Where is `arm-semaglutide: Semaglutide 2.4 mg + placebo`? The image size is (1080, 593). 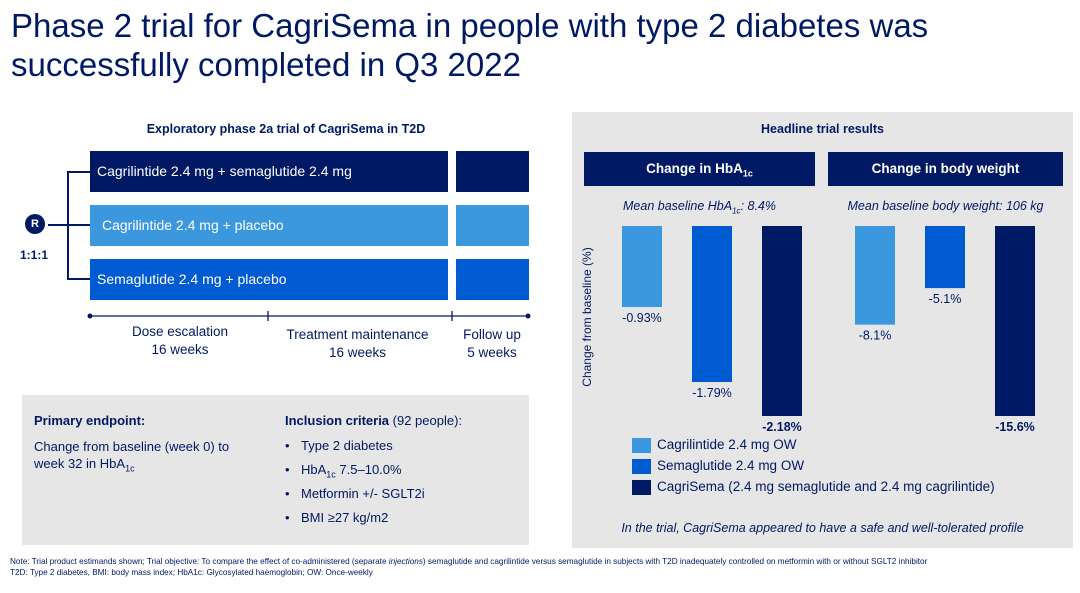 arm-semaglutide: Semaglutide 2.4 mg + placebo is located at coordinates (269, 279).